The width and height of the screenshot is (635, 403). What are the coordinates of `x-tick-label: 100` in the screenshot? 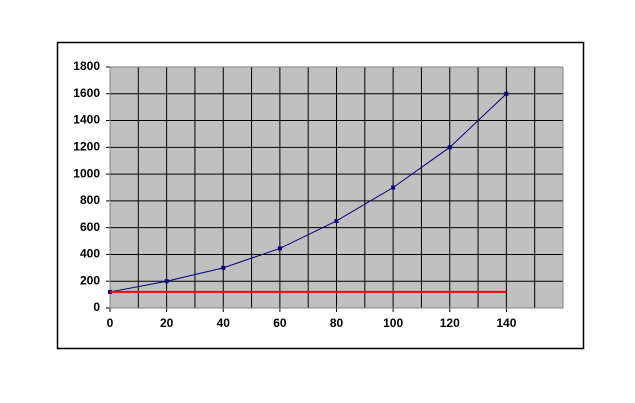 It's located at (393, 323).